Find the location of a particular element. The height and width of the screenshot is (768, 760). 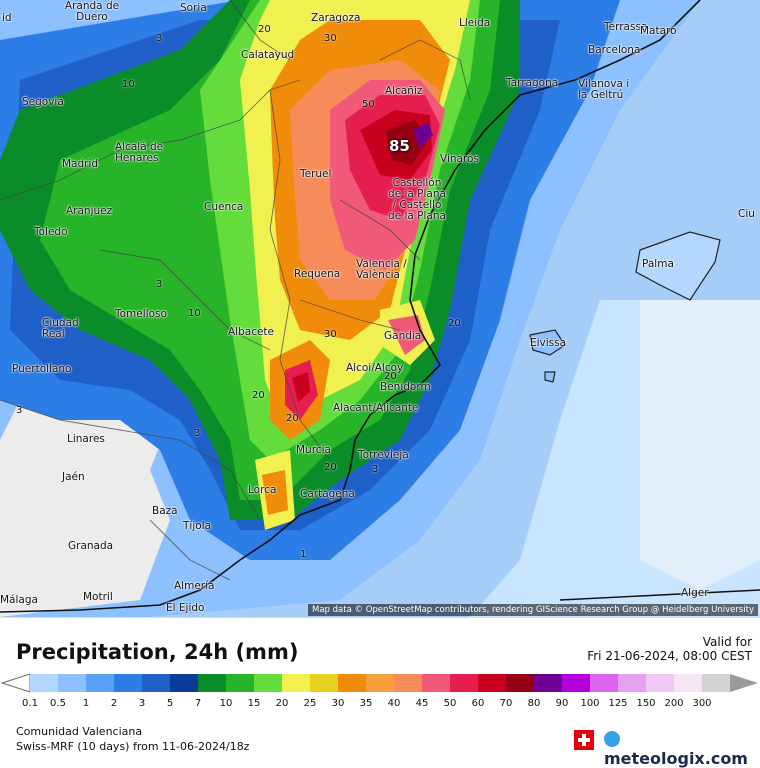

city-label: Calatayud is located at coordinates (268, 55).